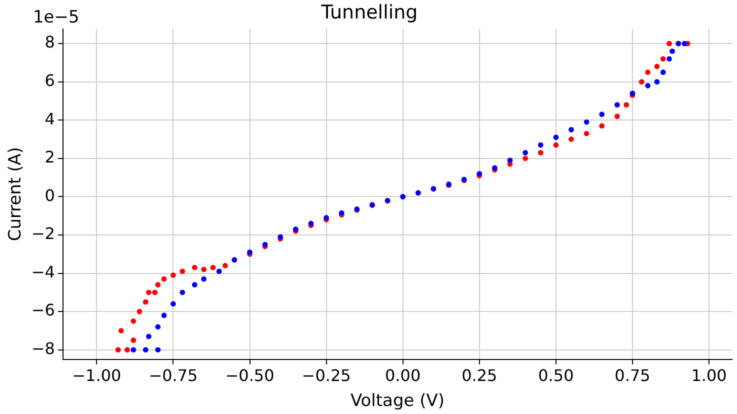 The image size is (737, 414). I want to click on x-tick-label: −0.75, so click(173, 376).